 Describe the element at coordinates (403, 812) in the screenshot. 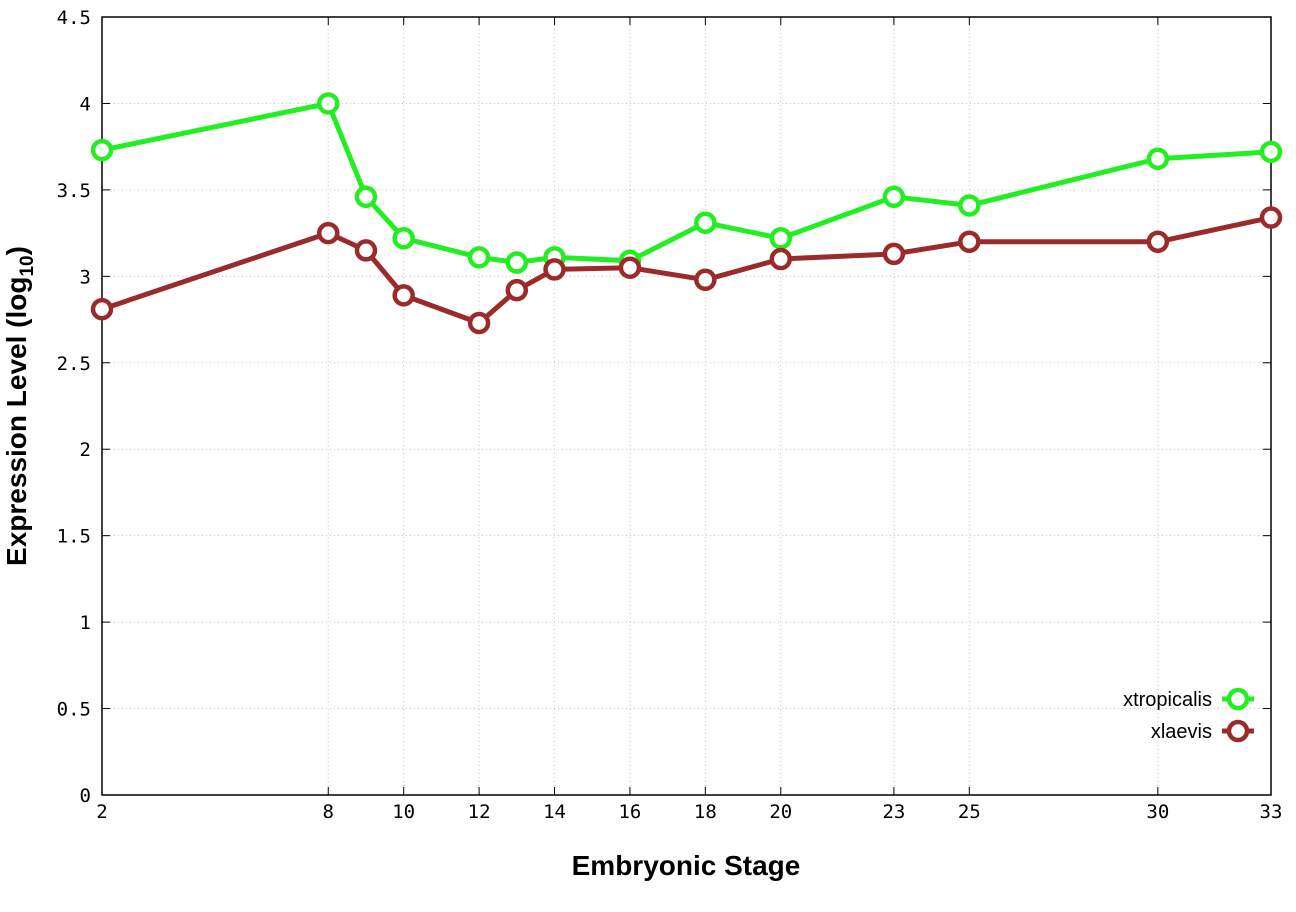

I see `x-tick-label: 10` at that location.